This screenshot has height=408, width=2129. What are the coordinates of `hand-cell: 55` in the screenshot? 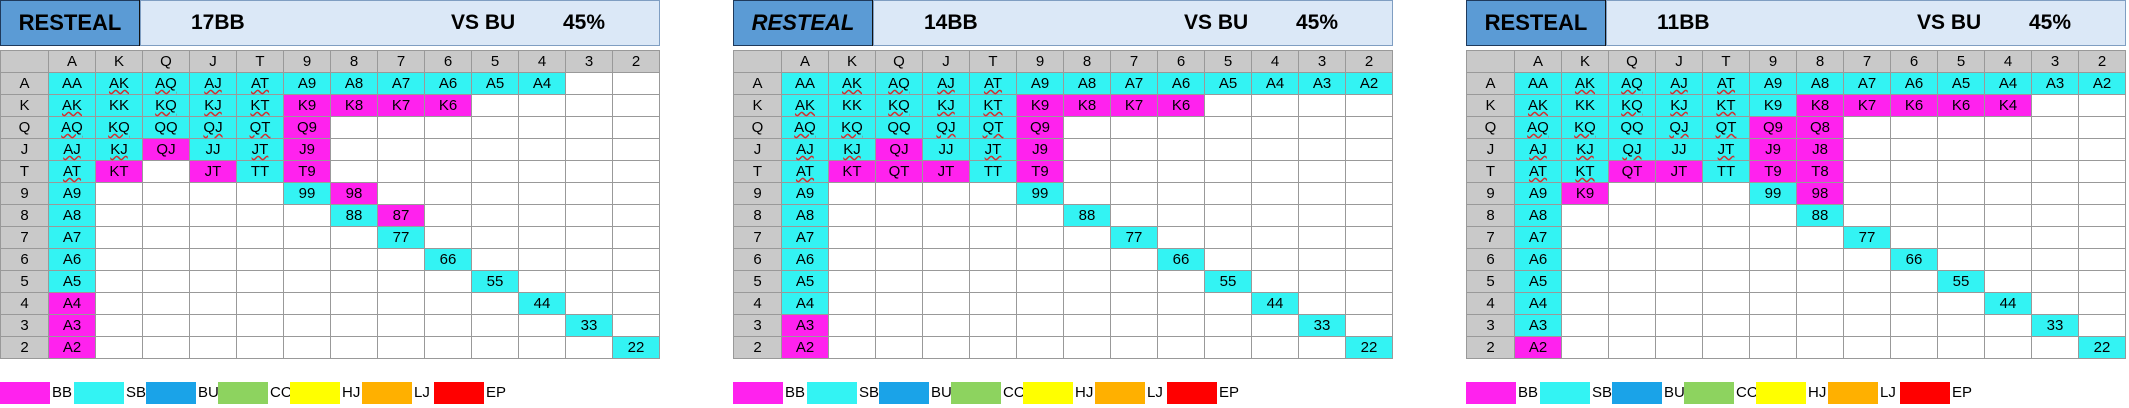 It's located at (495, 281).